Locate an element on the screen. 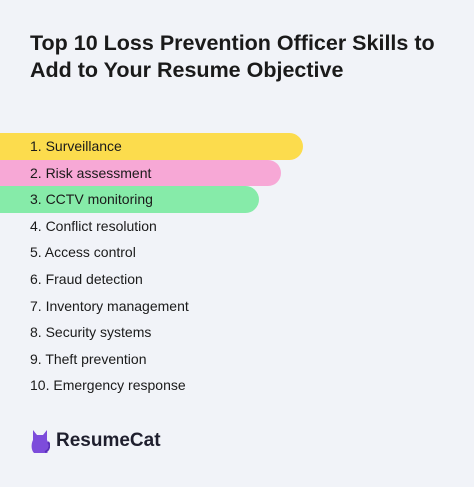 Image resolution: width=474 pixels, height=487 pixels. skill-item: 7. Inventory management is located at coordinates (109, 305).